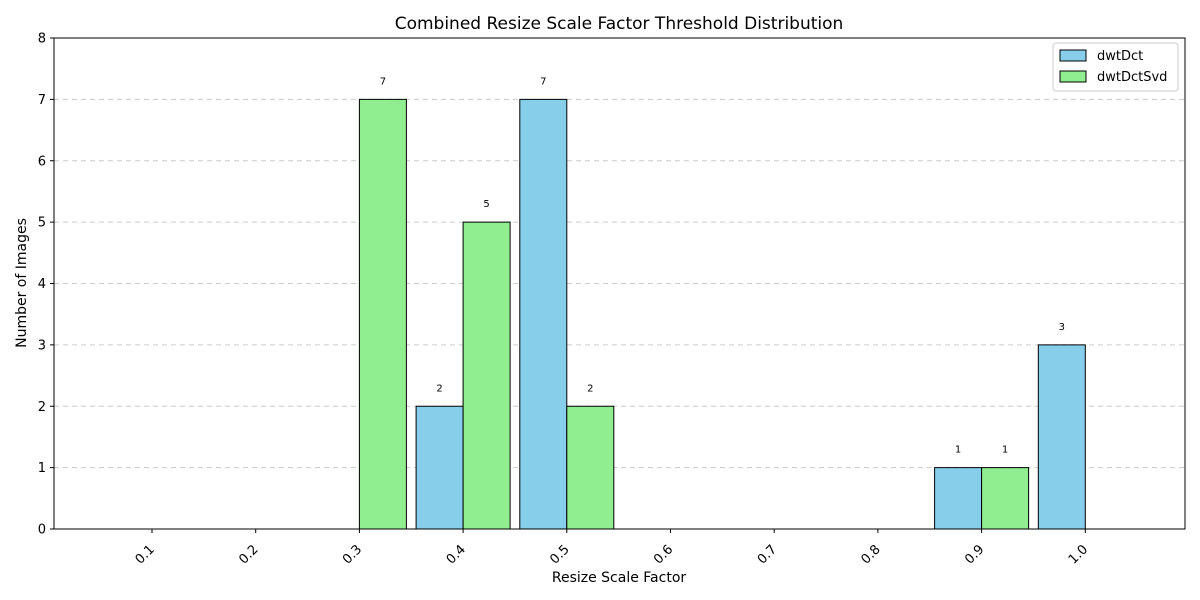  I want to click on y-tick-label: 4, so click(42, 284).